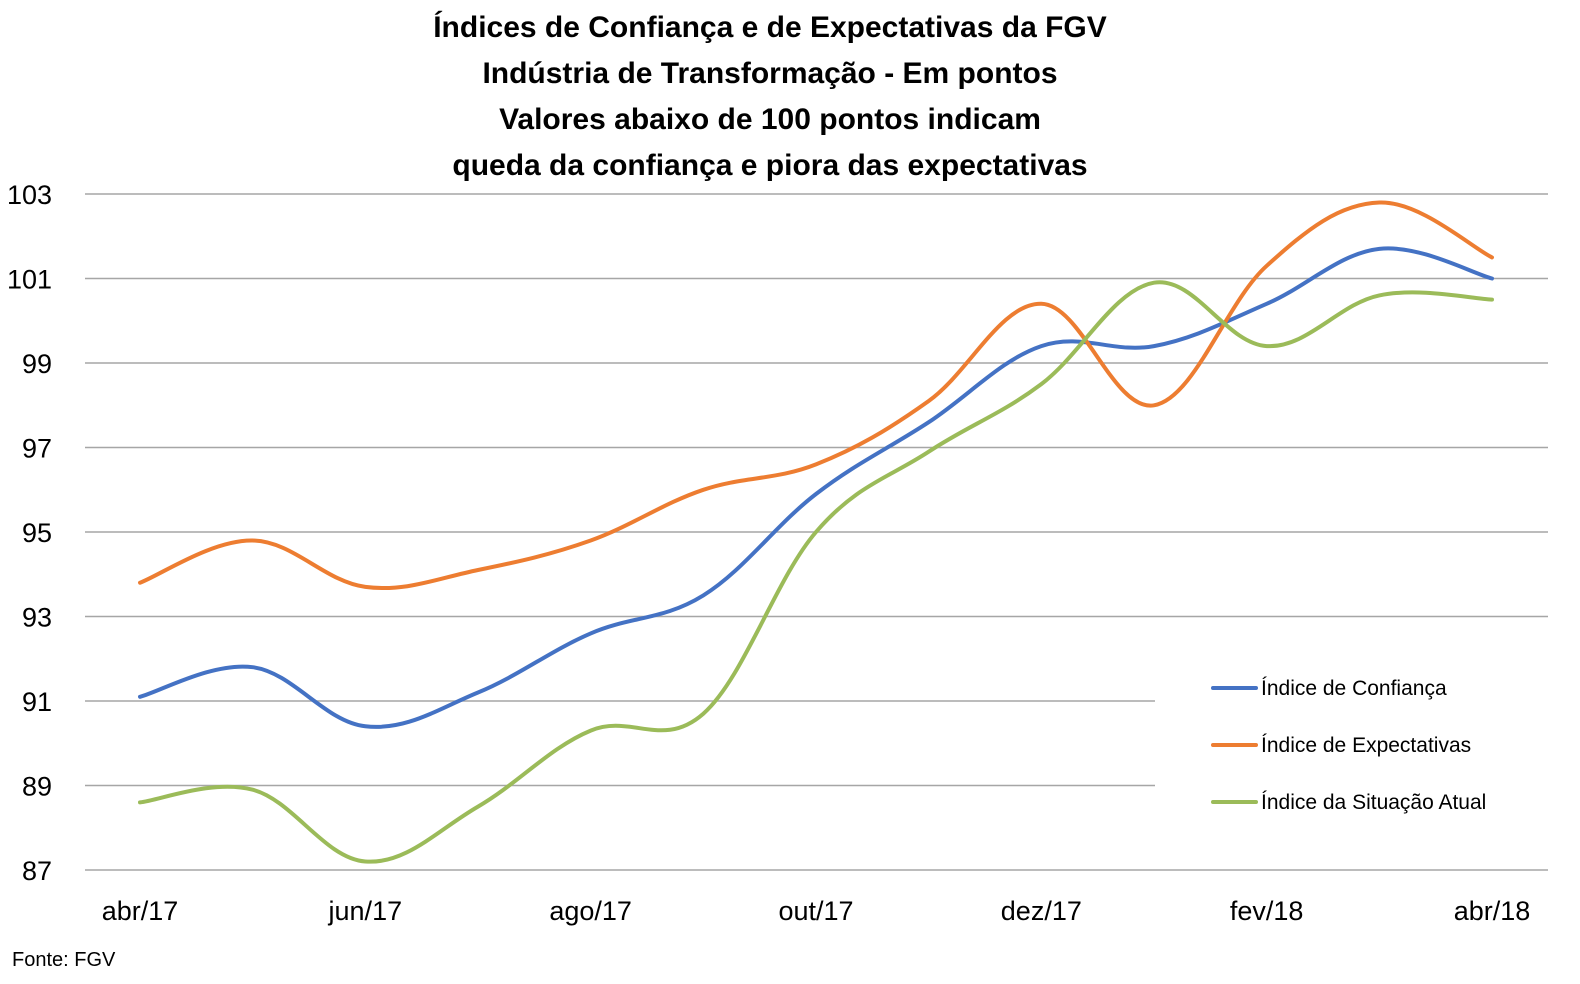 This screenshot has width=1580, height=984. What do you see at coordinates (770, 119) in the screenshot?
I see `chart-title-line-3: Valores abaixo de 100 pontos indicam` at bounding box center [770, 119].